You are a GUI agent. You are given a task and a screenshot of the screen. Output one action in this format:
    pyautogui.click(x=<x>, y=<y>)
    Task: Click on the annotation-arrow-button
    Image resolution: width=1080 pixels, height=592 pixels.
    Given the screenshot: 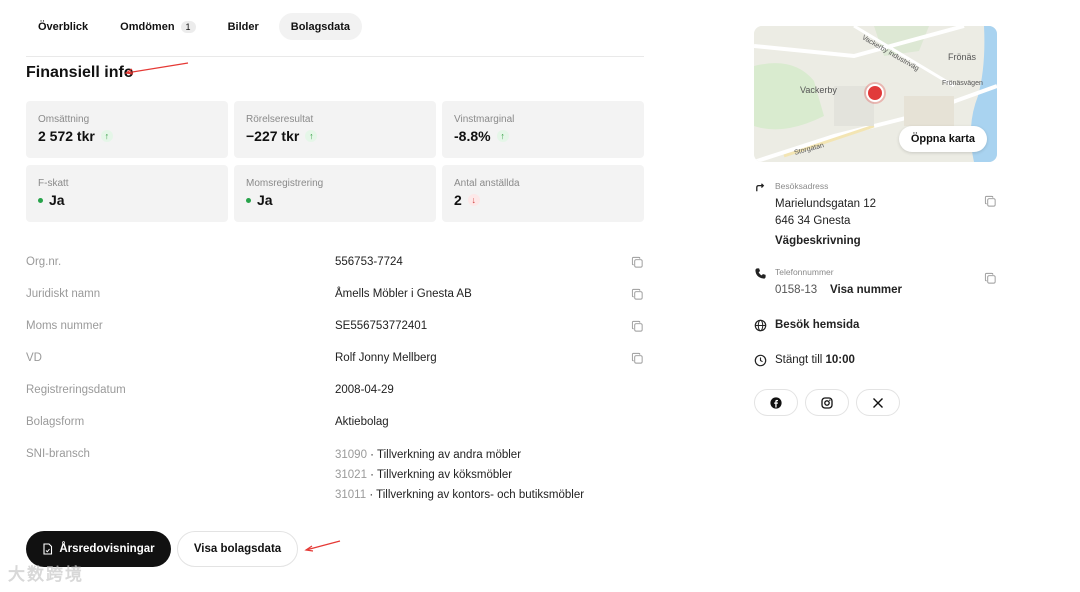 What is the action you would take?
    pyautogui.click(x=322, y=546)
    